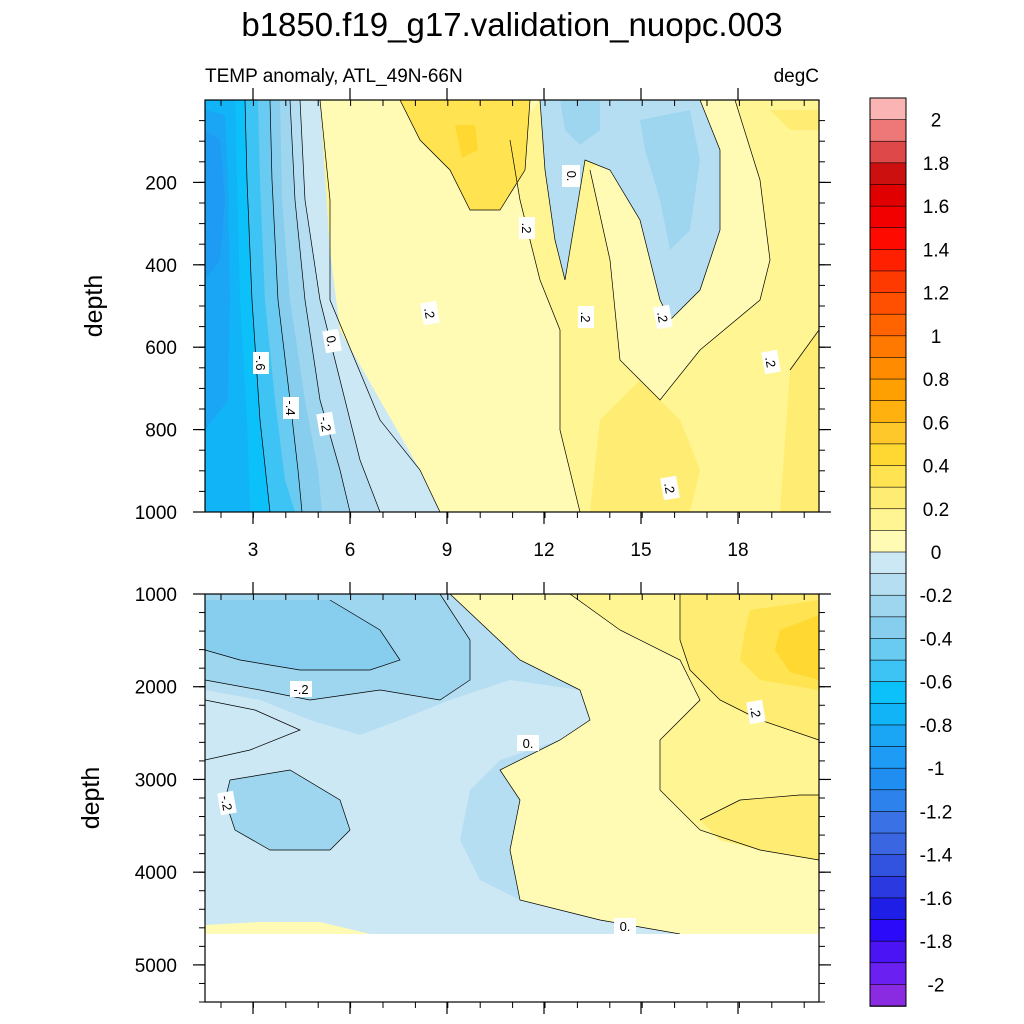  I want to click on colorbar-frame, so click(888, 552).